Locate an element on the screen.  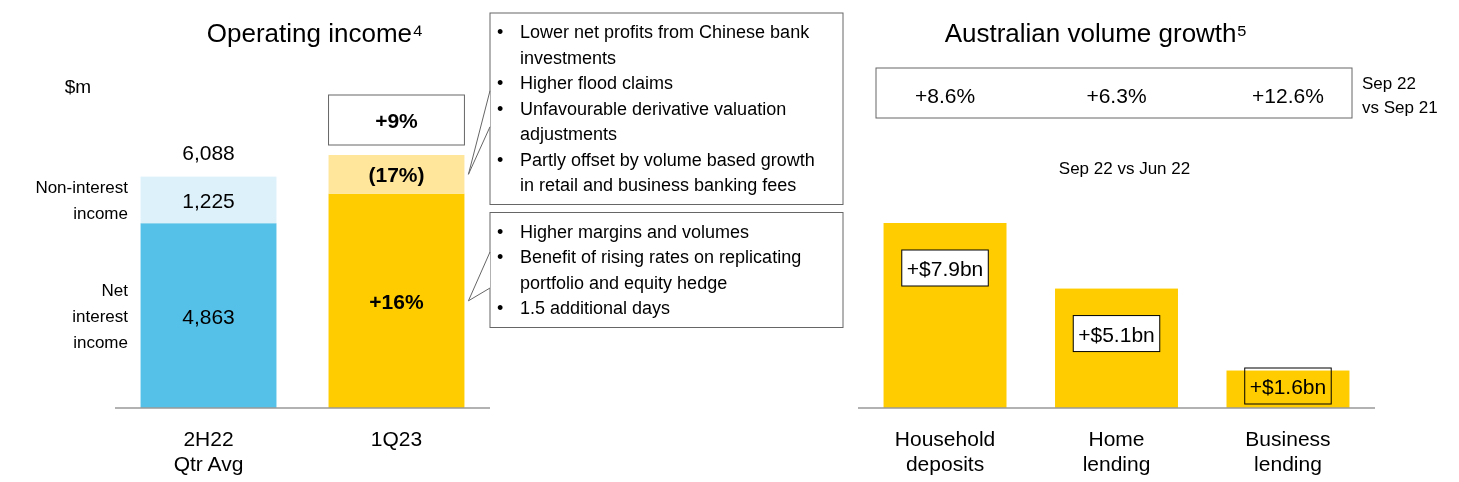
y-axis-title: $m is located at coordinates (78, 86).